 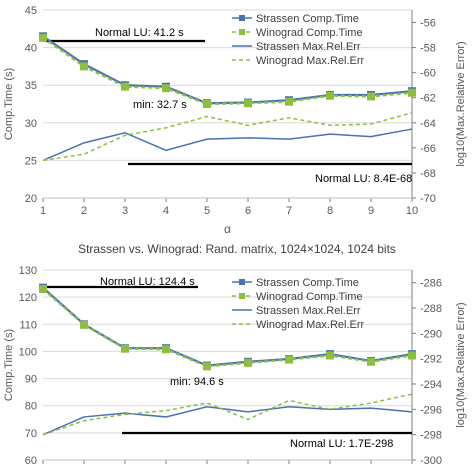 I want to click on y-tick-label: 100, so click(x=28, y=352).